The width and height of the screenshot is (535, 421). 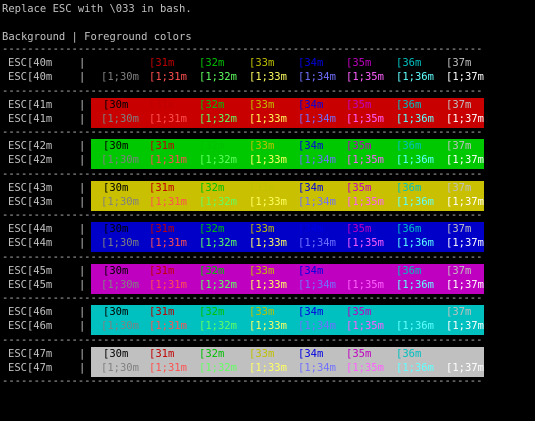 What do you see at coordinates (97, 37) in the screenshot?
I see `header-line: Background | Foreground colors` at bounding box center [97, 37].